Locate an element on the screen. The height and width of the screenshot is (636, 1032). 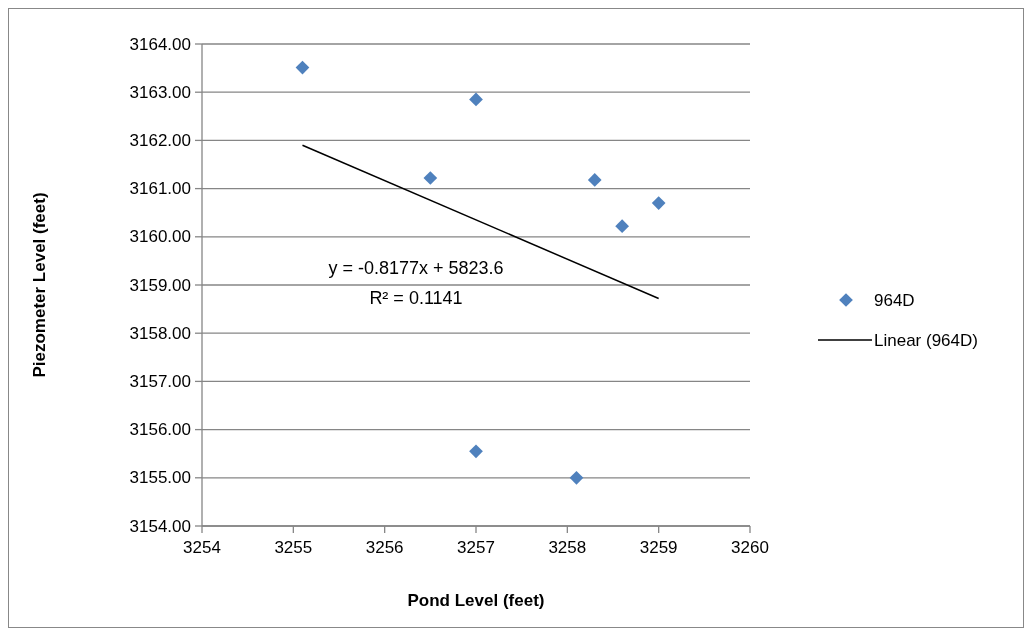
x-tick-label: 3259 is located at coordinates (658, 547).